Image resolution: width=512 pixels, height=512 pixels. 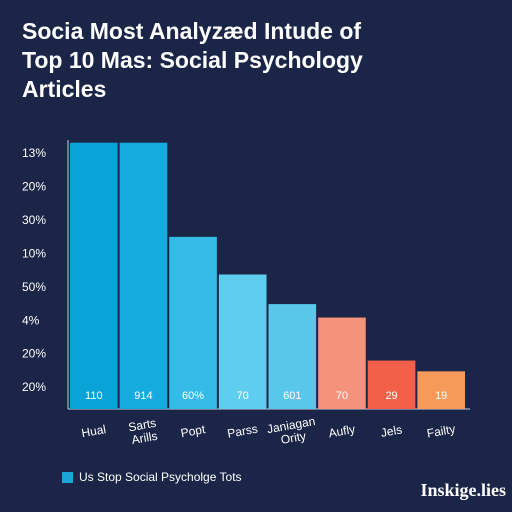 What do you see at coordinates (34, 153) in the screenshot?
I see `y-tick-label: 13%` at bounding box center [34, 153].